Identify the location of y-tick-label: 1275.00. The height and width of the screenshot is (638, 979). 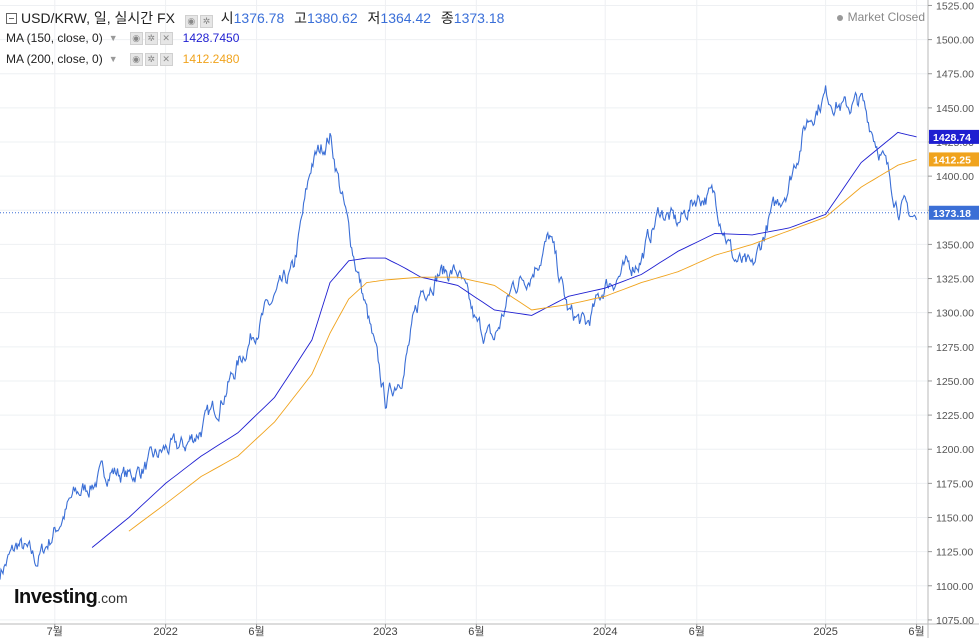
(955, 348).